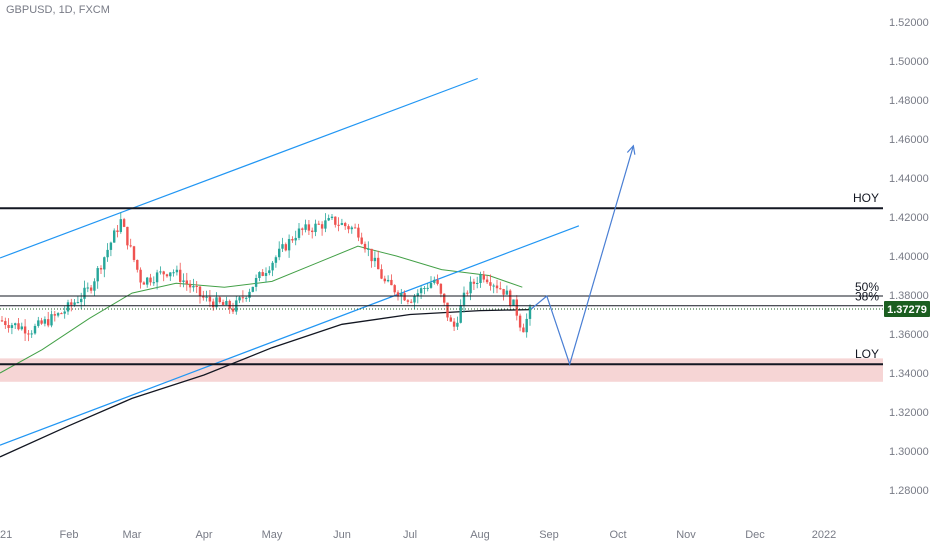 Image resolution: width=932 pixels, height=550 pixels. I want to click on y-tick-label: 1.32000, so click(909, 413).